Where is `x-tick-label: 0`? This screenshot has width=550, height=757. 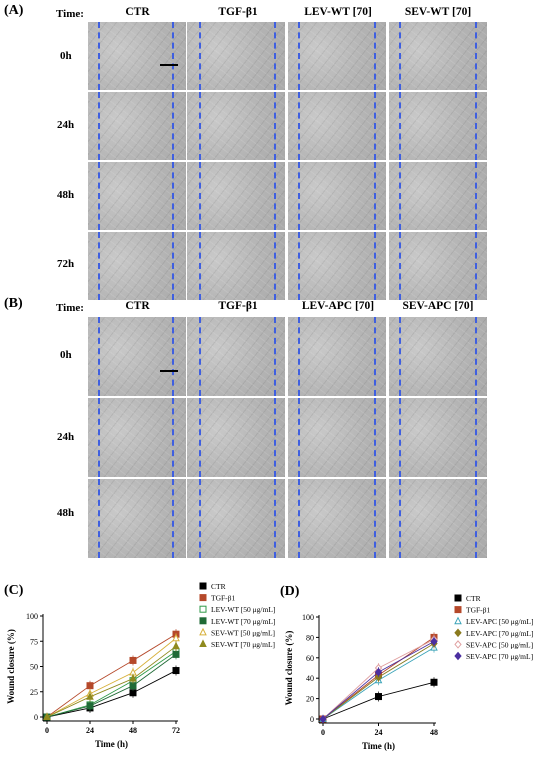
x-tick-label: 0 is located at coordinates (323, 732).